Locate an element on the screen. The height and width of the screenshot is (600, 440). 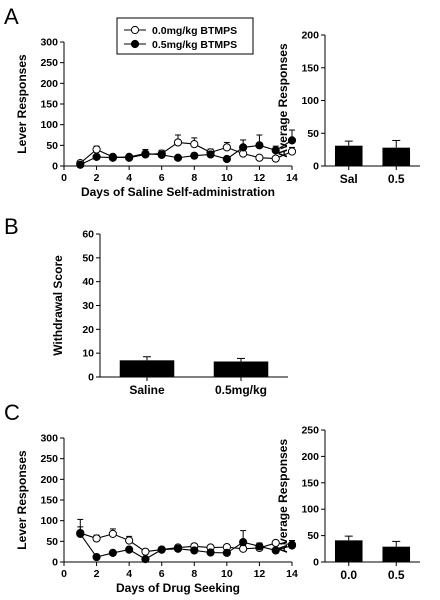
C-line-ytick-label: 50 is located at coordinates (52, 542).